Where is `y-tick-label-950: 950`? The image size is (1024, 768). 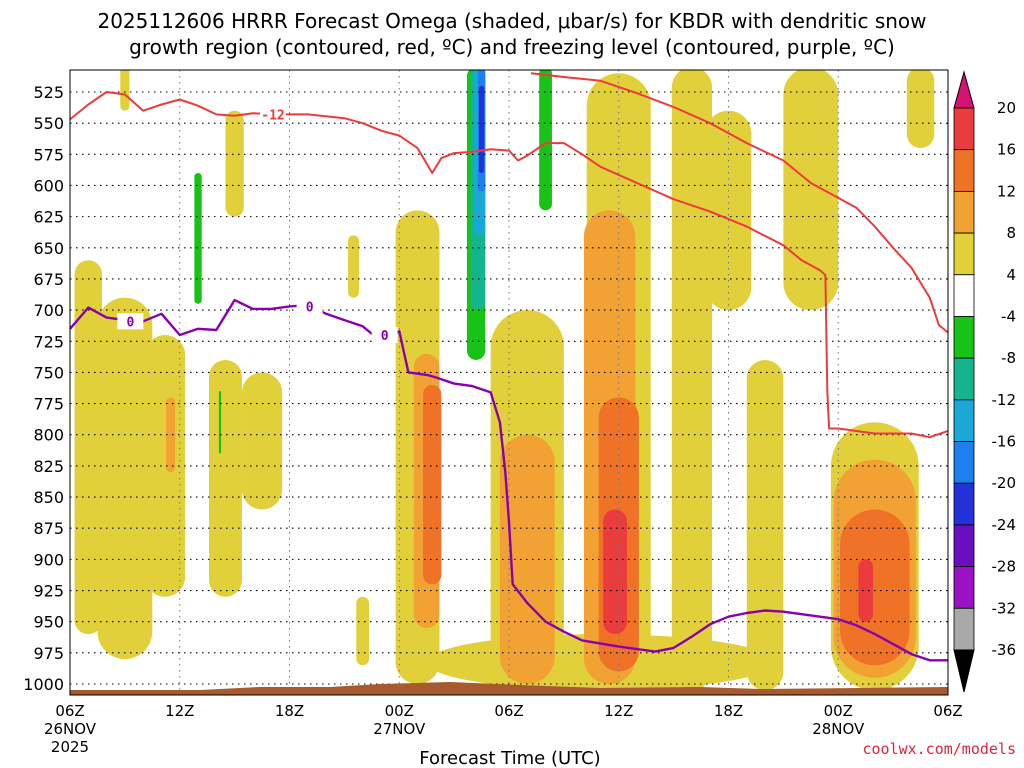
y-tick-label-950: 950 is located at coordinates (48, 622).